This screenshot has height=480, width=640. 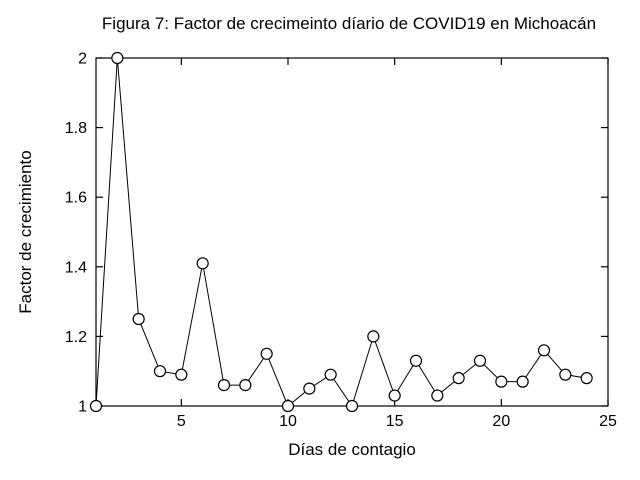 I want to click on y-tick-label: 1, so click(x=82, y=407).